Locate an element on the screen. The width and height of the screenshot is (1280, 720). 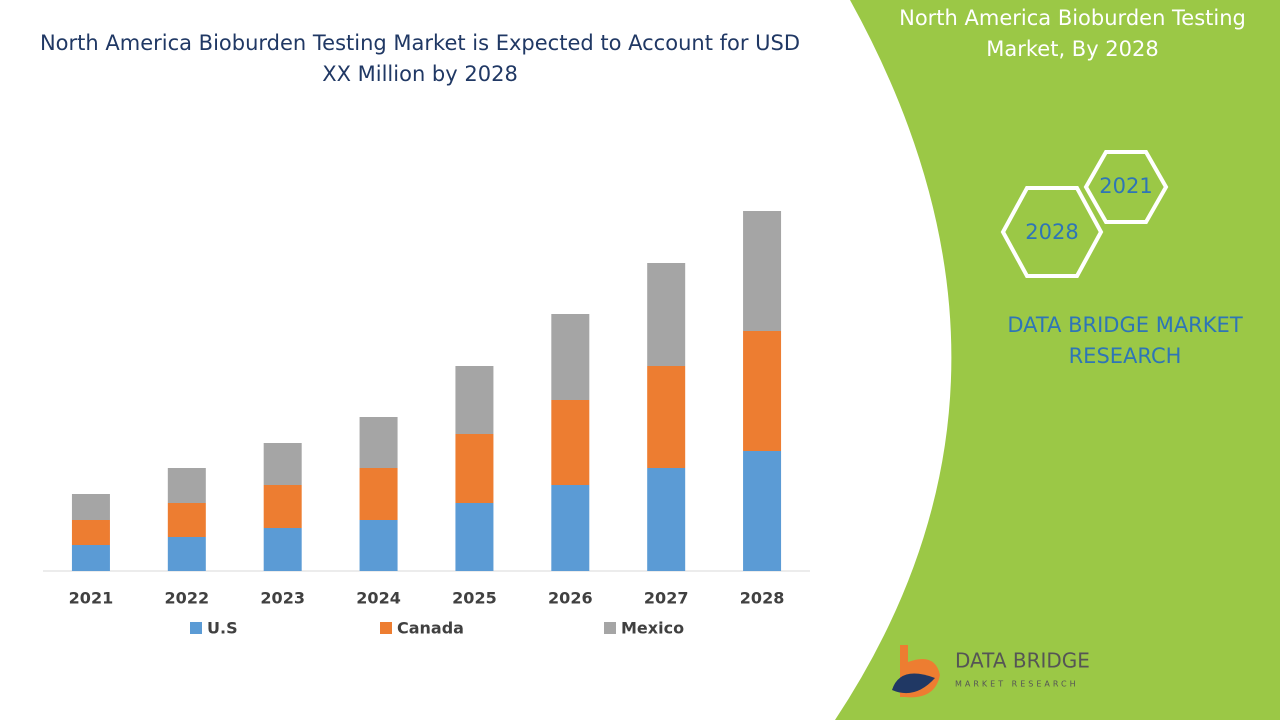
brand: DATA BRIDGE MARKET RESEARCH is located at coordinates (1125, 340).